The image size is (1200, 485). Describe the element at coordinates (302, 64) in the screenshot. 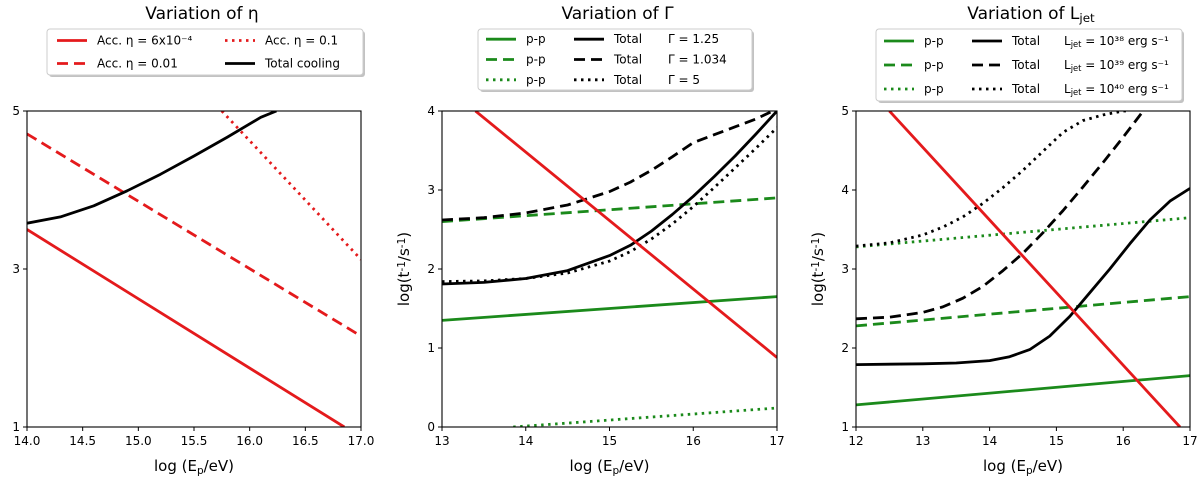

I see `legend-label: Total cooling` at that location.